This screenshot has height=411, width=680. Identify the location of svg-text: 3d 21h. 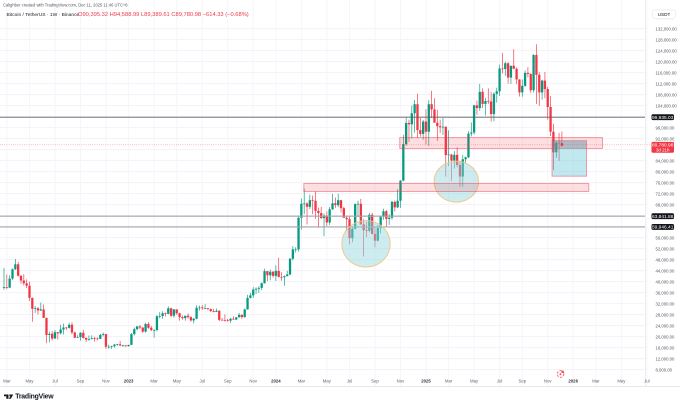
(663, 149).